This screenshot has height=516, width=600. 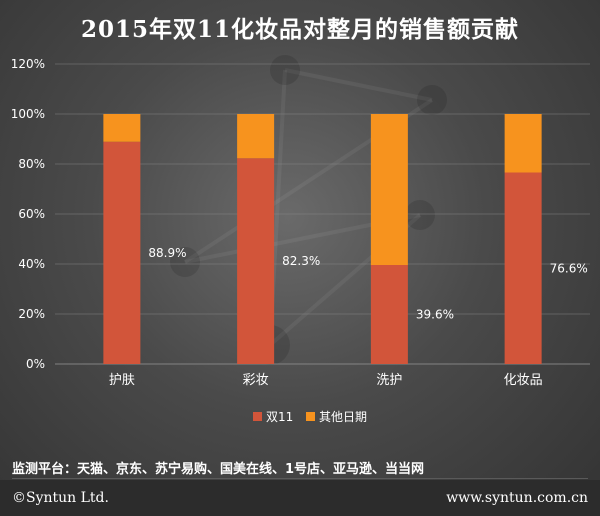 I want to click on data-label: 88.9%, so click(x=167, y=253).